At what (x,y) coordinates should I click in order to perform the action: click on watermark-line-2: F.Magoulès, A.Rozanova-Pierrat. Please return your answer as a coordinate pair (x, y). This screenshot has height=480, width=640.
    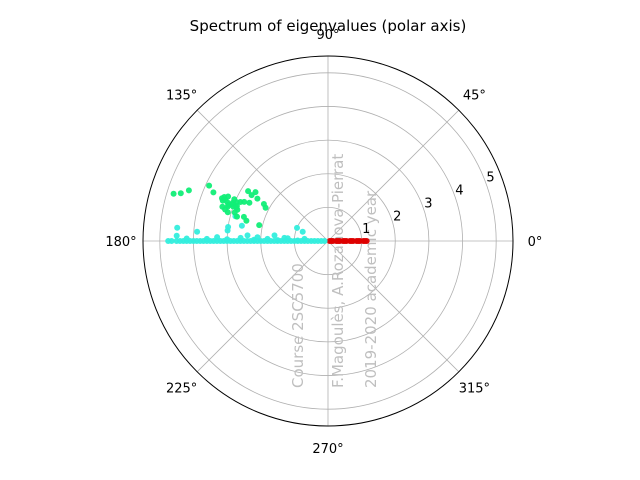
    Looking at the image, I should click on (338, 271).